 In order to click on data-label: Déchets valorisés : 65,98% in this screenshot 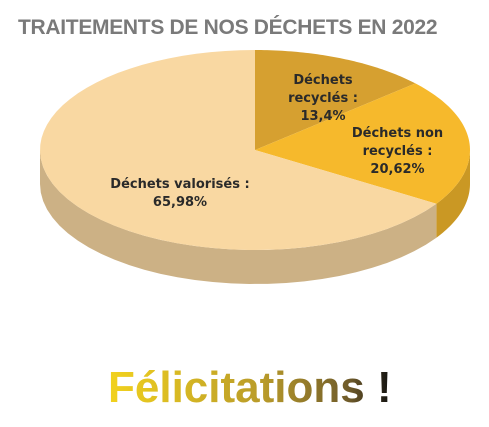, I will do `click(180, 193)`.